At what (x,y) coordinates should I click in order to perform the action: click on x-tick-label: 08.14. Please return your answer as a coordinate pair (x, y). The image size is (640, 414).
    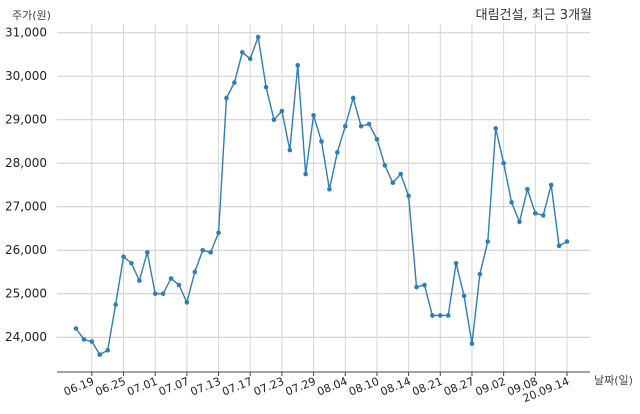
    Looking at the image, I should click on (396, 387).